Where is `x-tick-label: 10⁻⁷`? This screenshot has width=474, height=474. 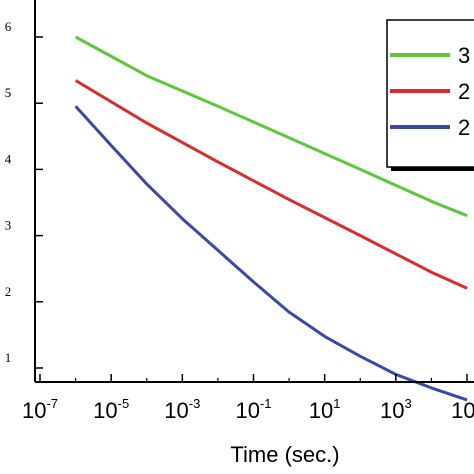 x-tick-label: 10⁻⁷ is located at coordinates (40, 409).